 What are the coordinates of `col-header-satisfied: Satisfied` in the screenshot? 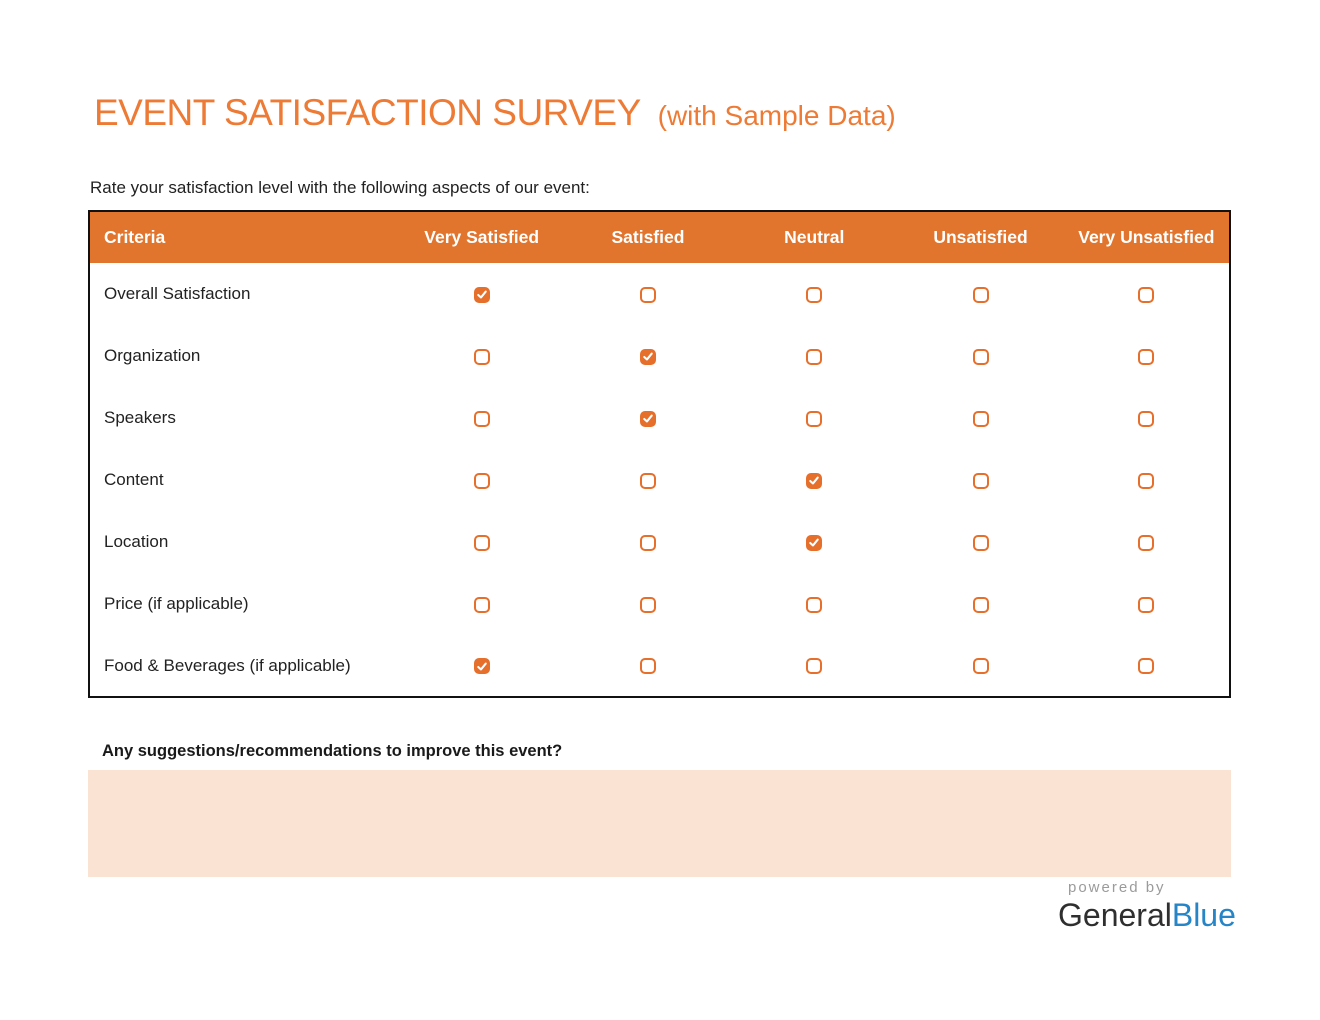 It's located at (648, 237).